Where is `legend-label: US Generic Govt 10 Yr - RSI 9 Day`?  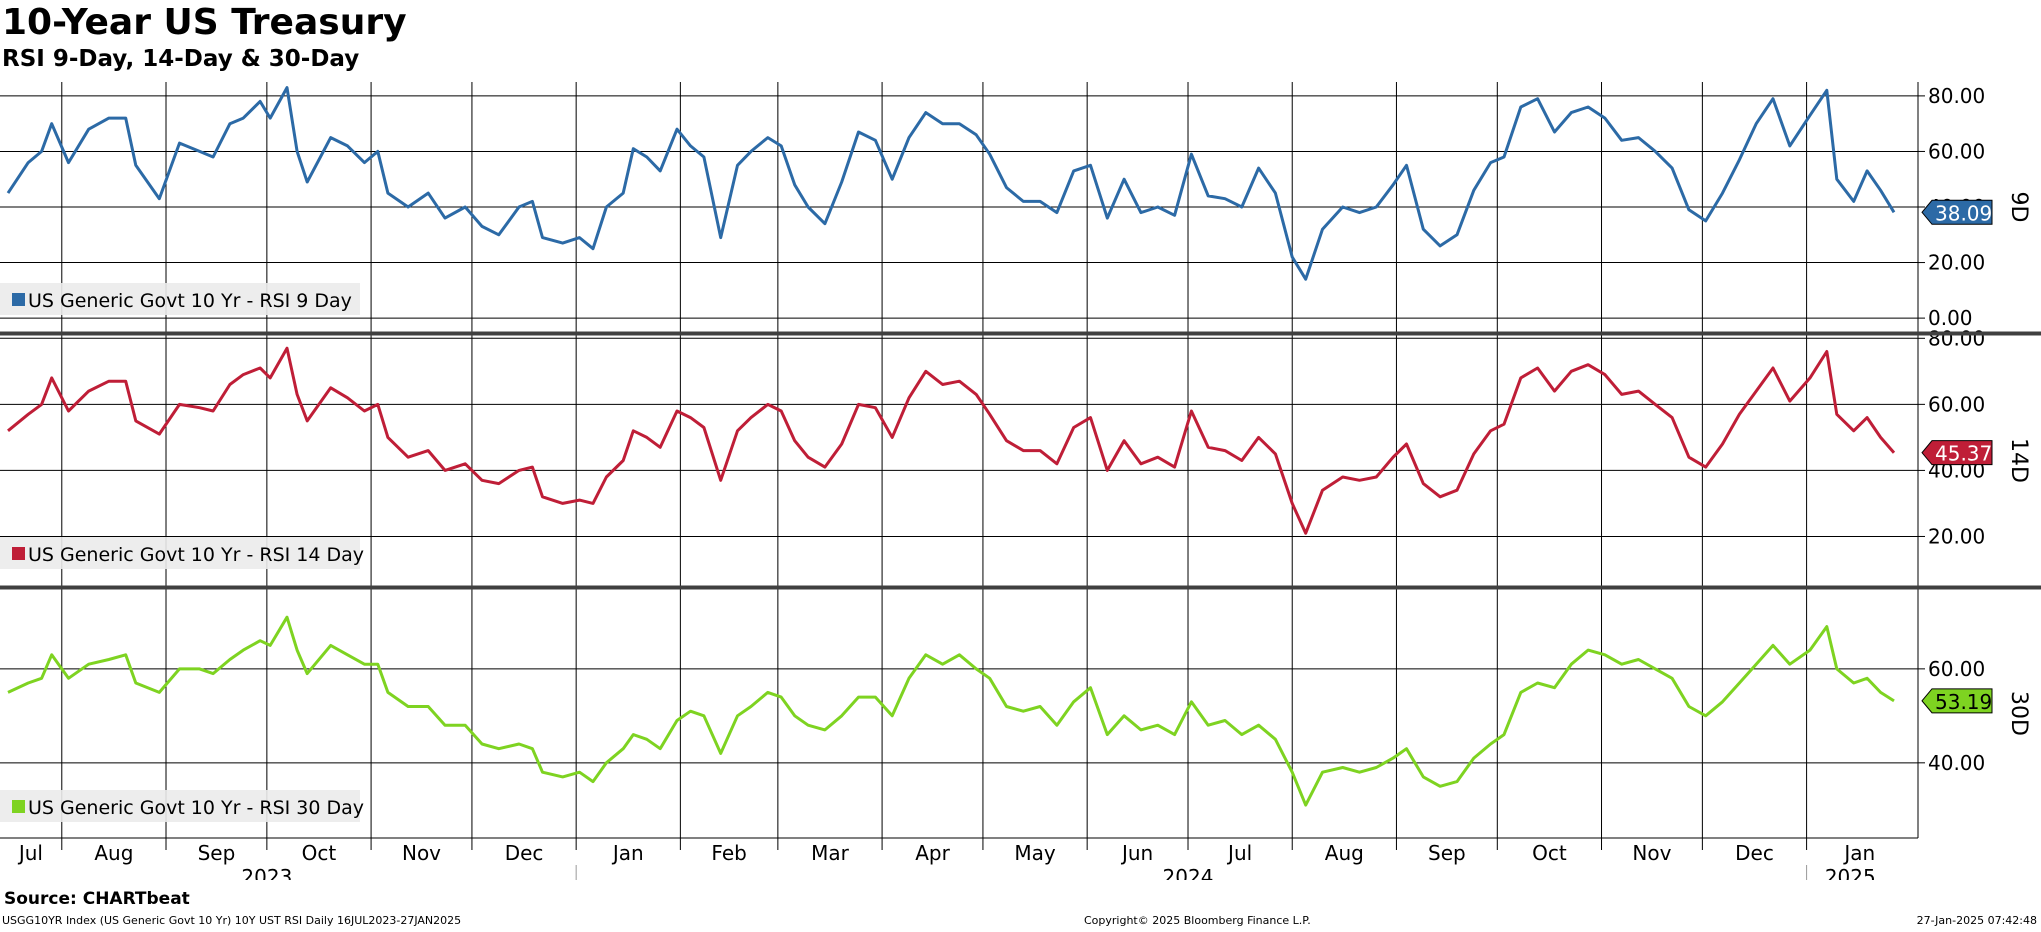 legend-label: US Generic Govt 10 Yr - RSI 9 Day is located at coordinates (190, 301).